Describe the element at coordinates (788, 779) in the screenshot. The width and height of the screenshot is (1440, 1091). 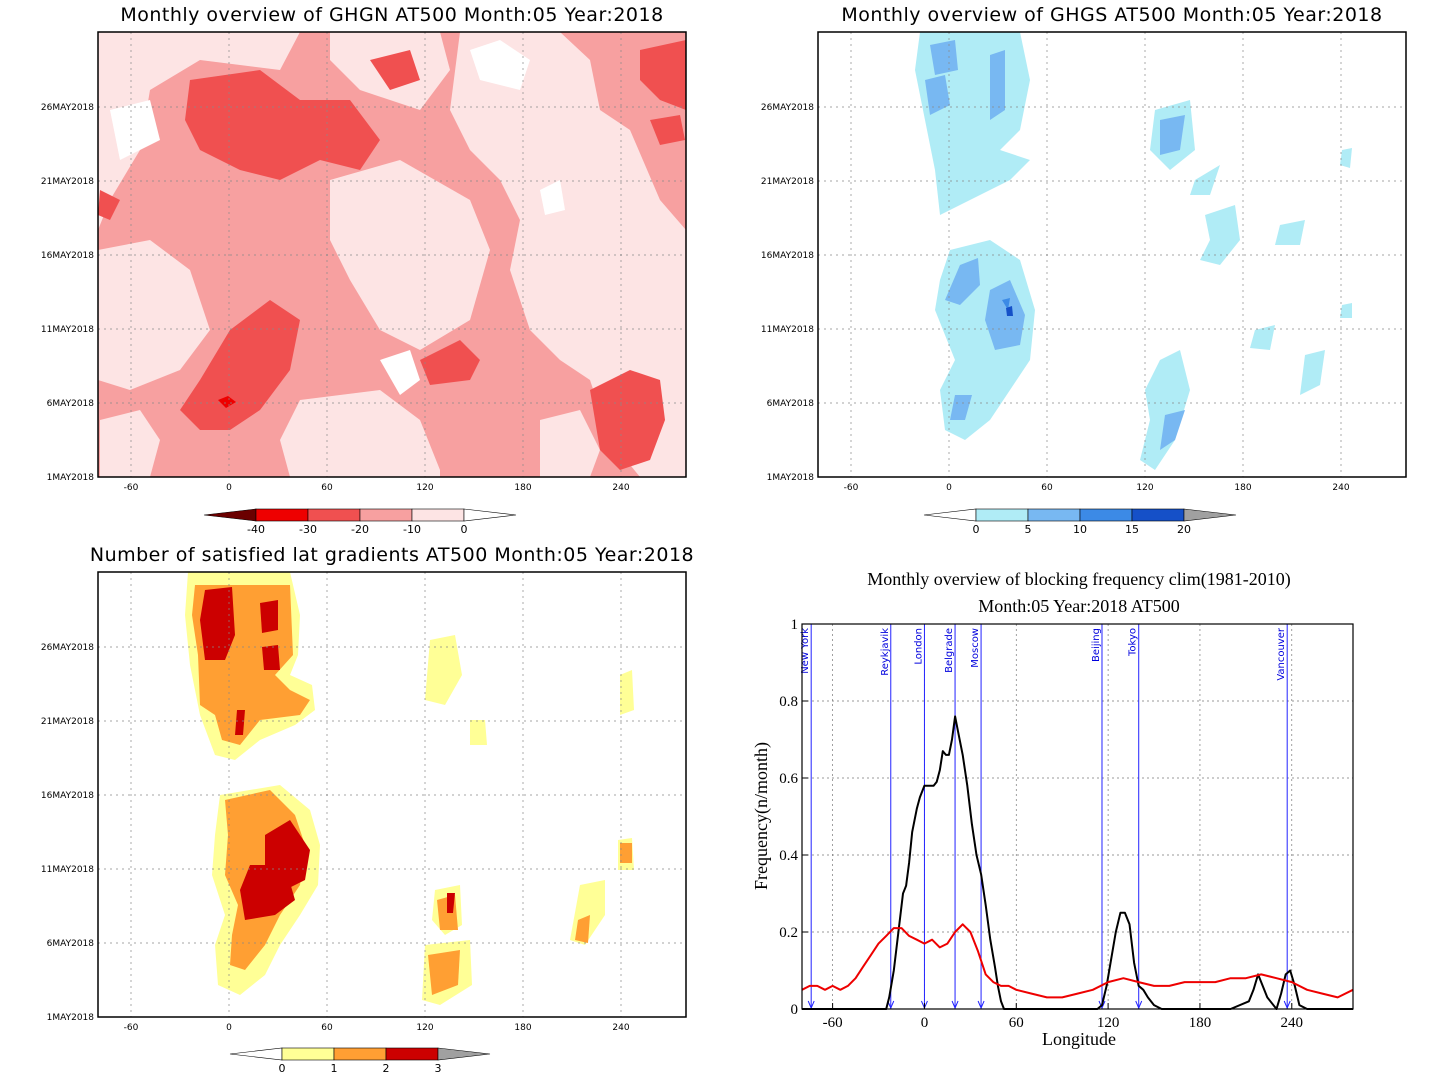
I see `y-tick-label: 0.6` at that location.